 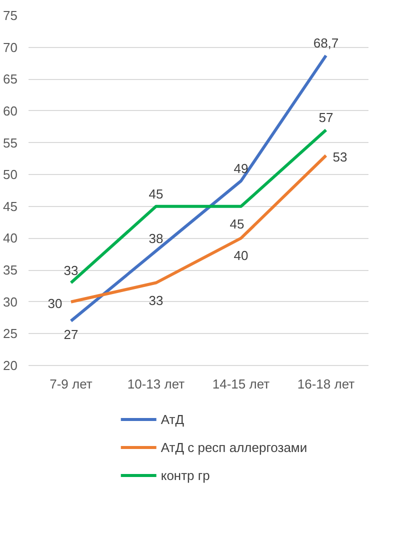 What do you see at coordinates (10, 79) in the screenshot?
I see `y-tick-label: 65` at bounding box center [10, 79].